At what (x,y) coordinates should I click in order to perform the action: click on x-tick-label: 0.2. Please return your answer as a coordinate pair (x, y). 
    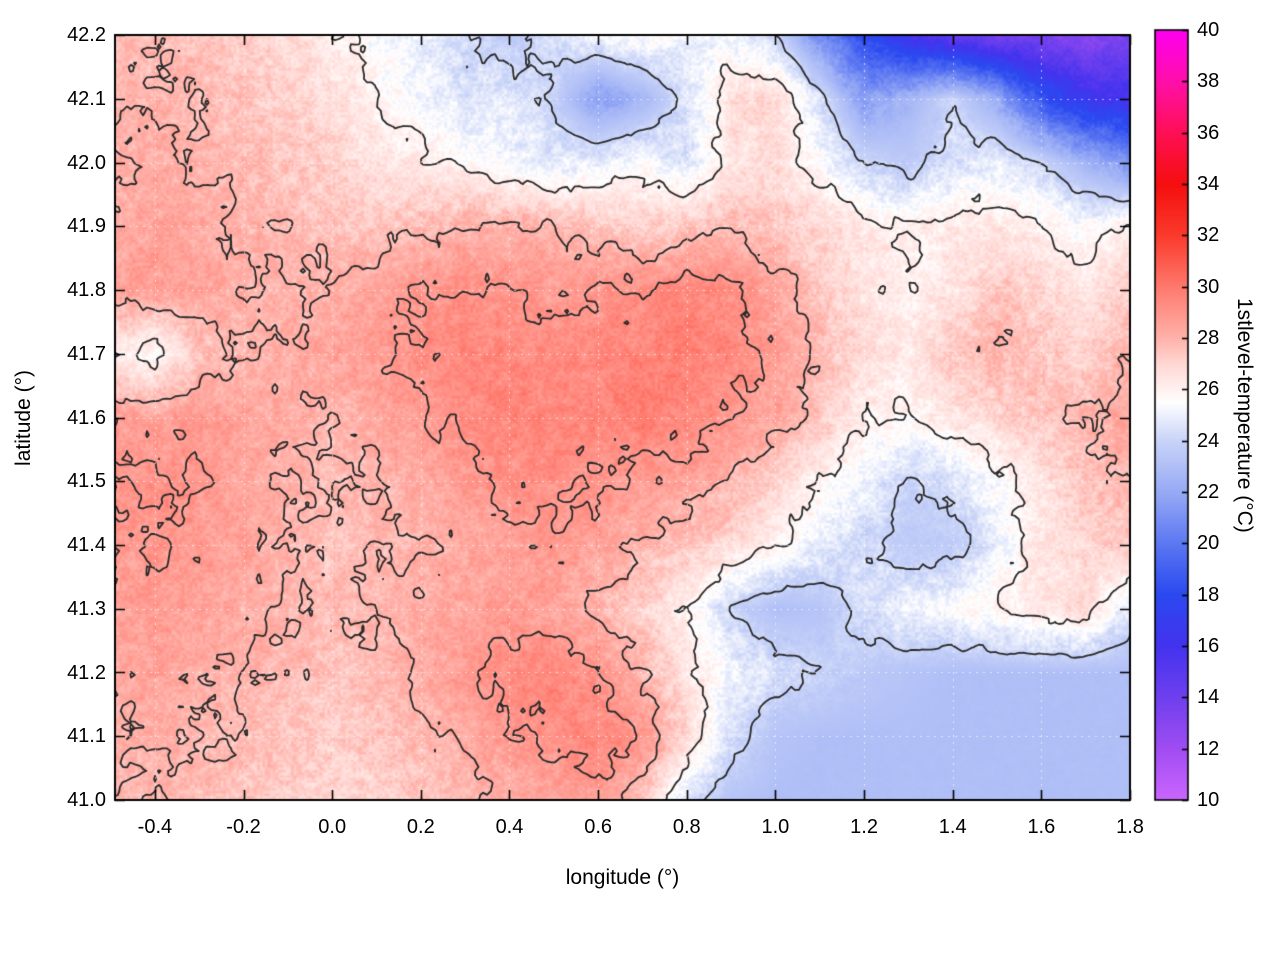
    Looking at the image, I should click on (420, 827).